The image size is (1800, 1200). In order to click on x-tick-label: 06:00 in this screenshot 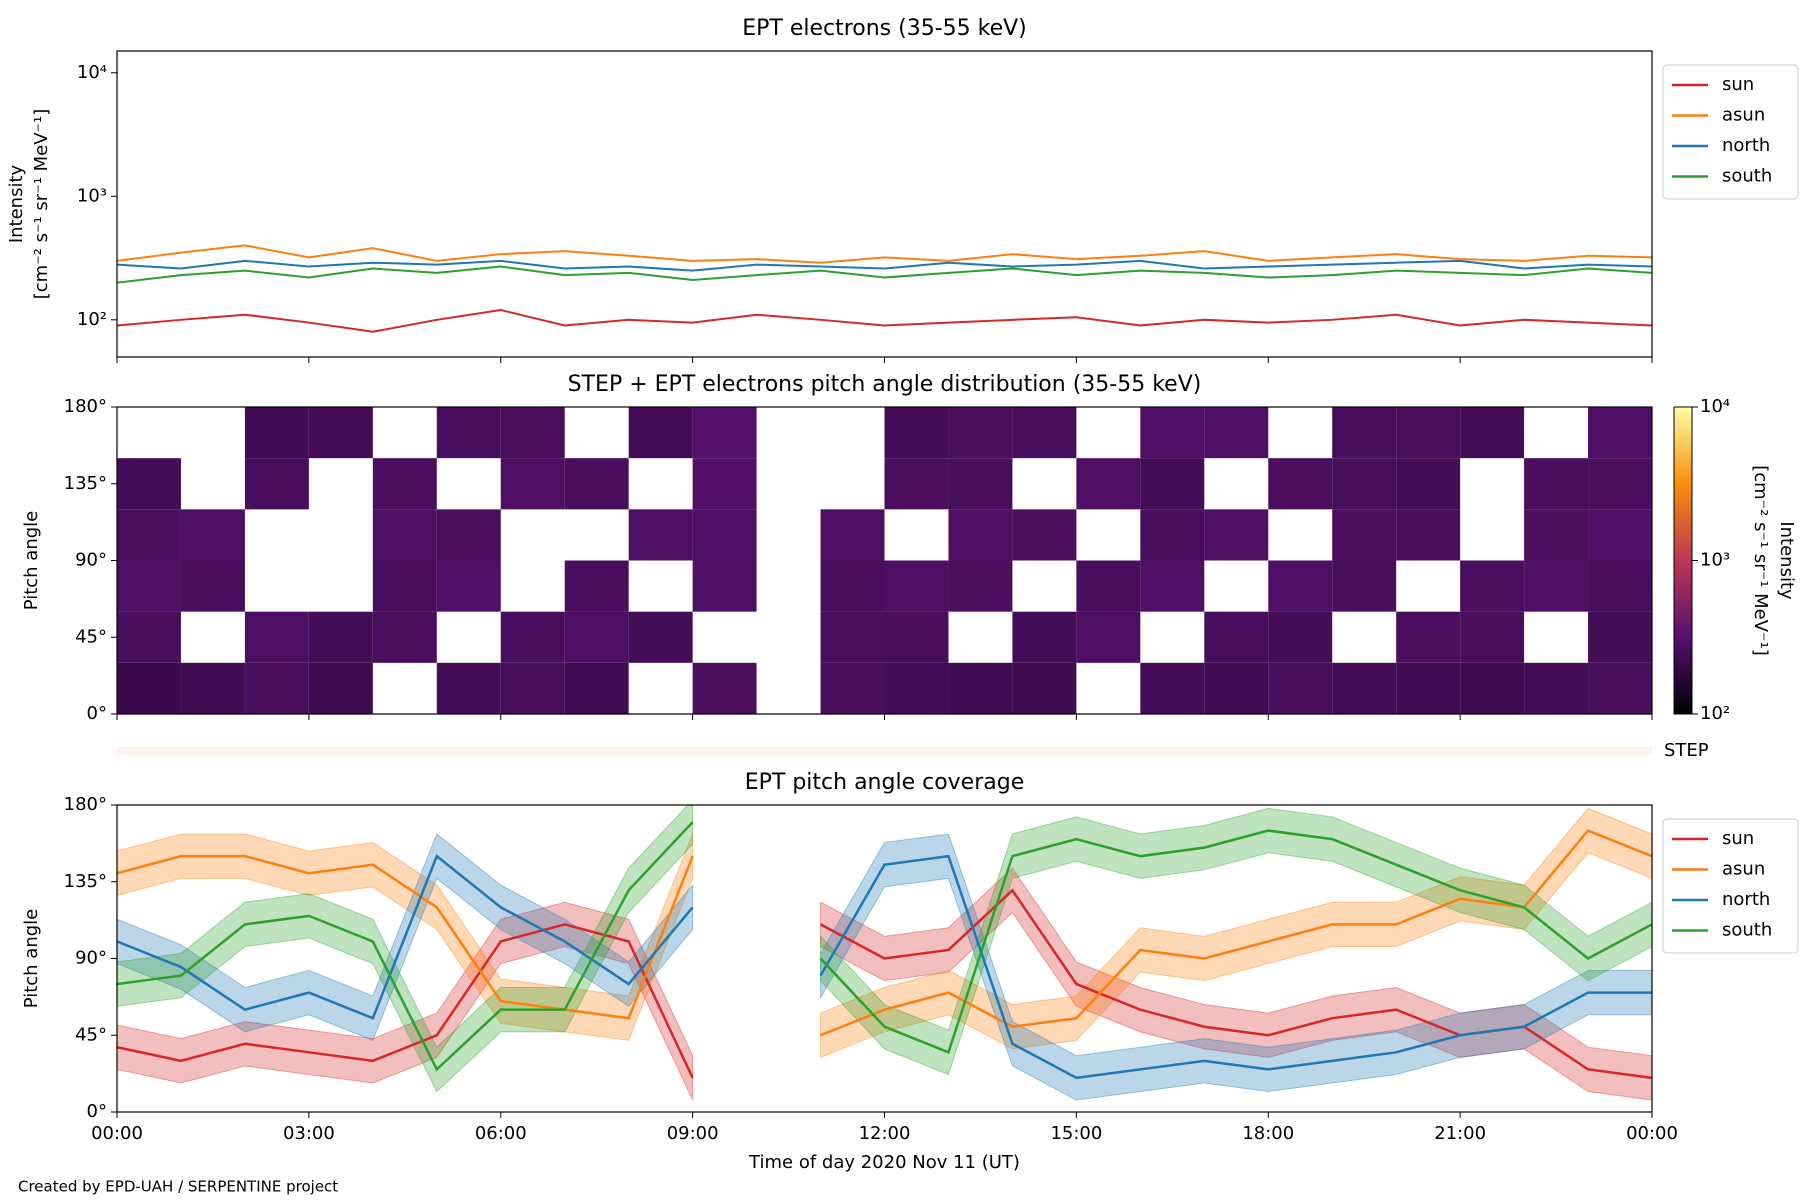, I will do `click(501, 1133)`.